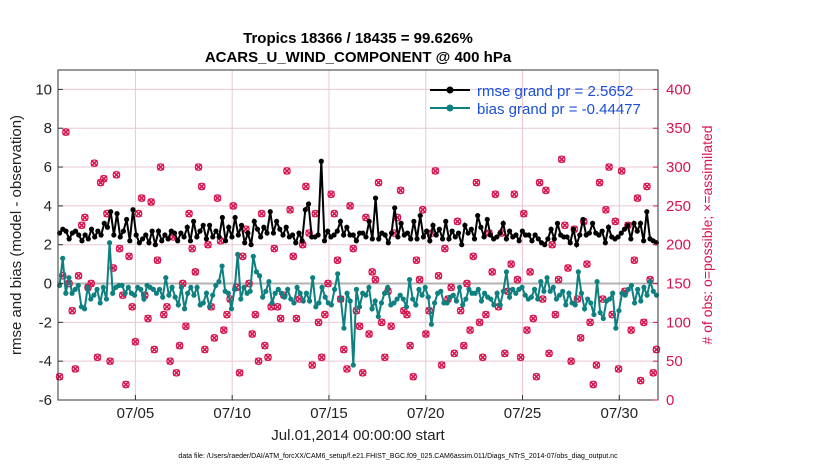 This screenshot has width=830, height=470. Describe the element at coordinates (45, 400) in the screenshot. I see `y-tick-label: -6` at that location.